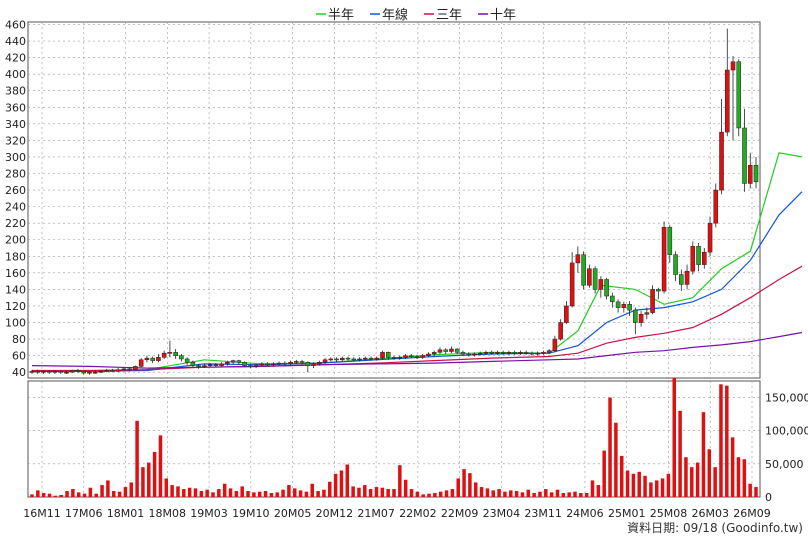 Image resolution: width=808 pixels, height=540 pixels. Describe the element at coordinates (460, 513) in the screenshot. I see `x-tick-label: 22M09` at that location.